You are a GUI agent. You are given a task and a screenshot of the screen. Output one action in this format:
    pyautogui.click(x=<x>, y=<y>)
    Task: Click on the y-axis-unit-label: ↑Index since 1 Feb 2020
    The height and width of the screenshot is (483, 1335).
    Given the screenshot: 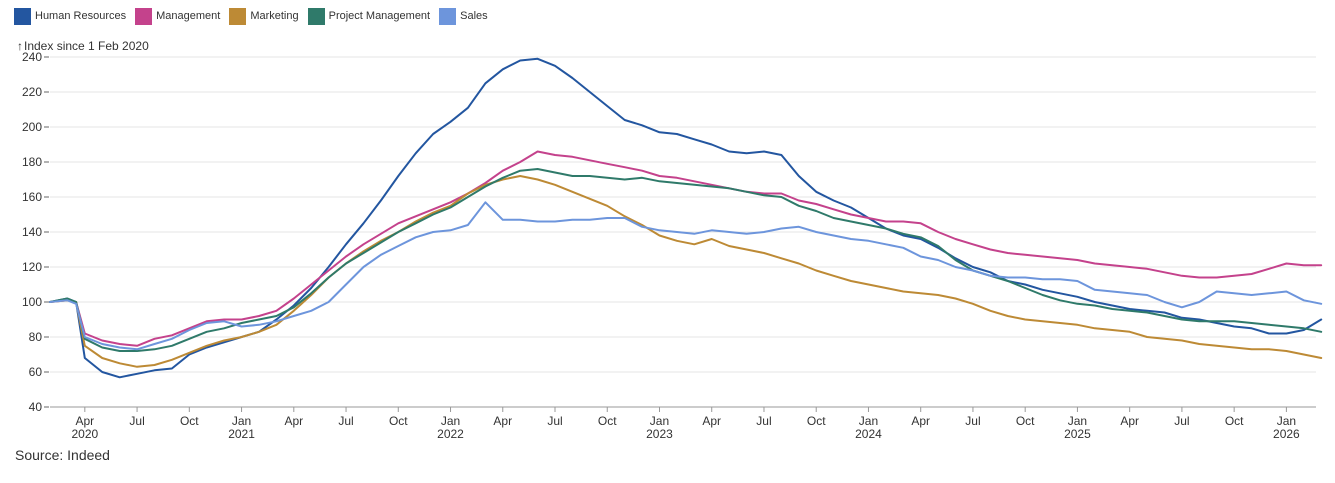 What is the action you would take?
    pyautogui.click(x=83, y=46)
    